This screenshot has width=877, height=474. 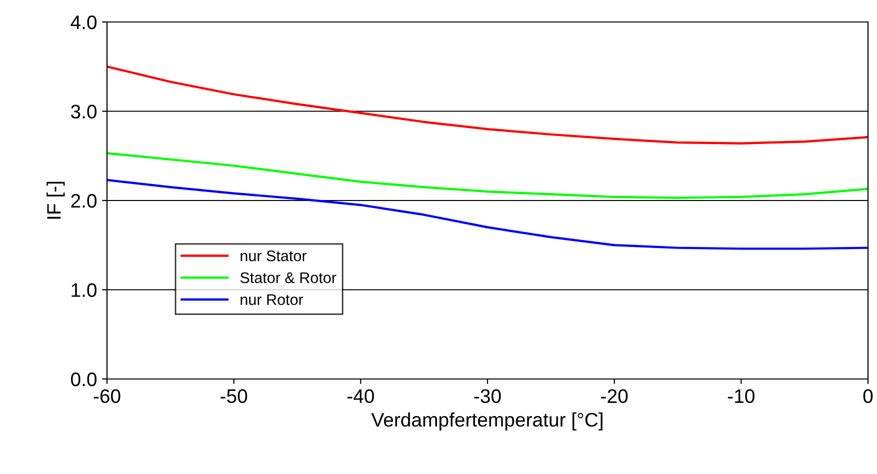 I want to click on y-axis-title: IF [-], so click(x=55, y=200).